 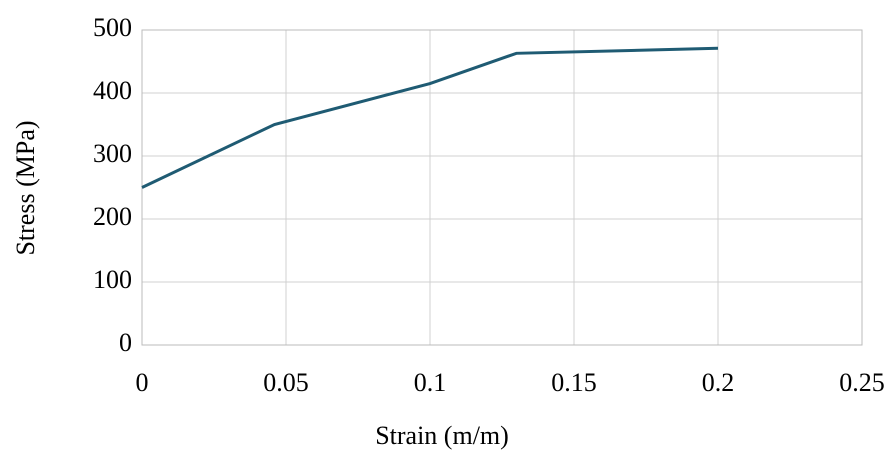 What do you see at coordinates (112, 279) in the screenshot?
I see `y-tick-label: 100` at bounding box center [112, 279].